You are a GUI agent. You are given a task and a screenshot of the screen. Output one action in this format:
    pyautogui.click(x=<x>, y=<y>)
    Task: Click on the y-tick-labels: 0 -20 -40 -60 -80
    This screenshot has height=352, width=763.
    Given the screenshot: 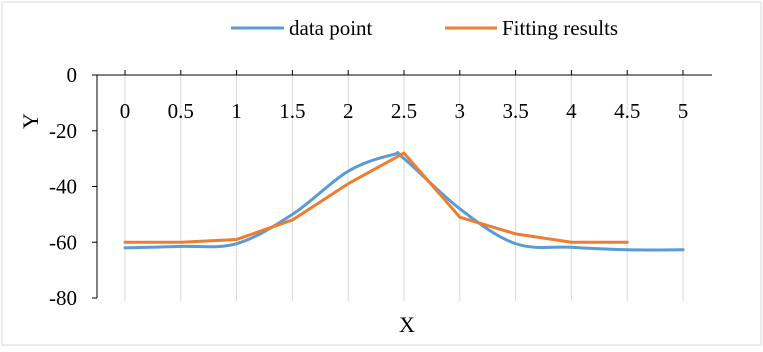 What is the action you would take?
    pyautogui.click(x=63, y=186)
    